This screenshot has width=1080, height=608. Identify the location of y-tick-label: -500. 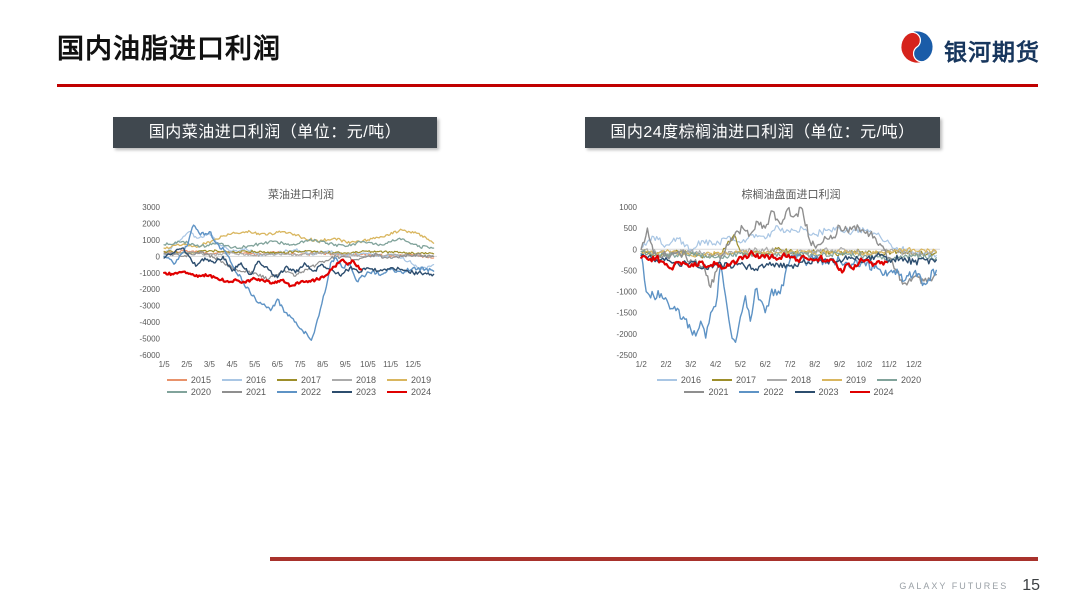
(629, 270).